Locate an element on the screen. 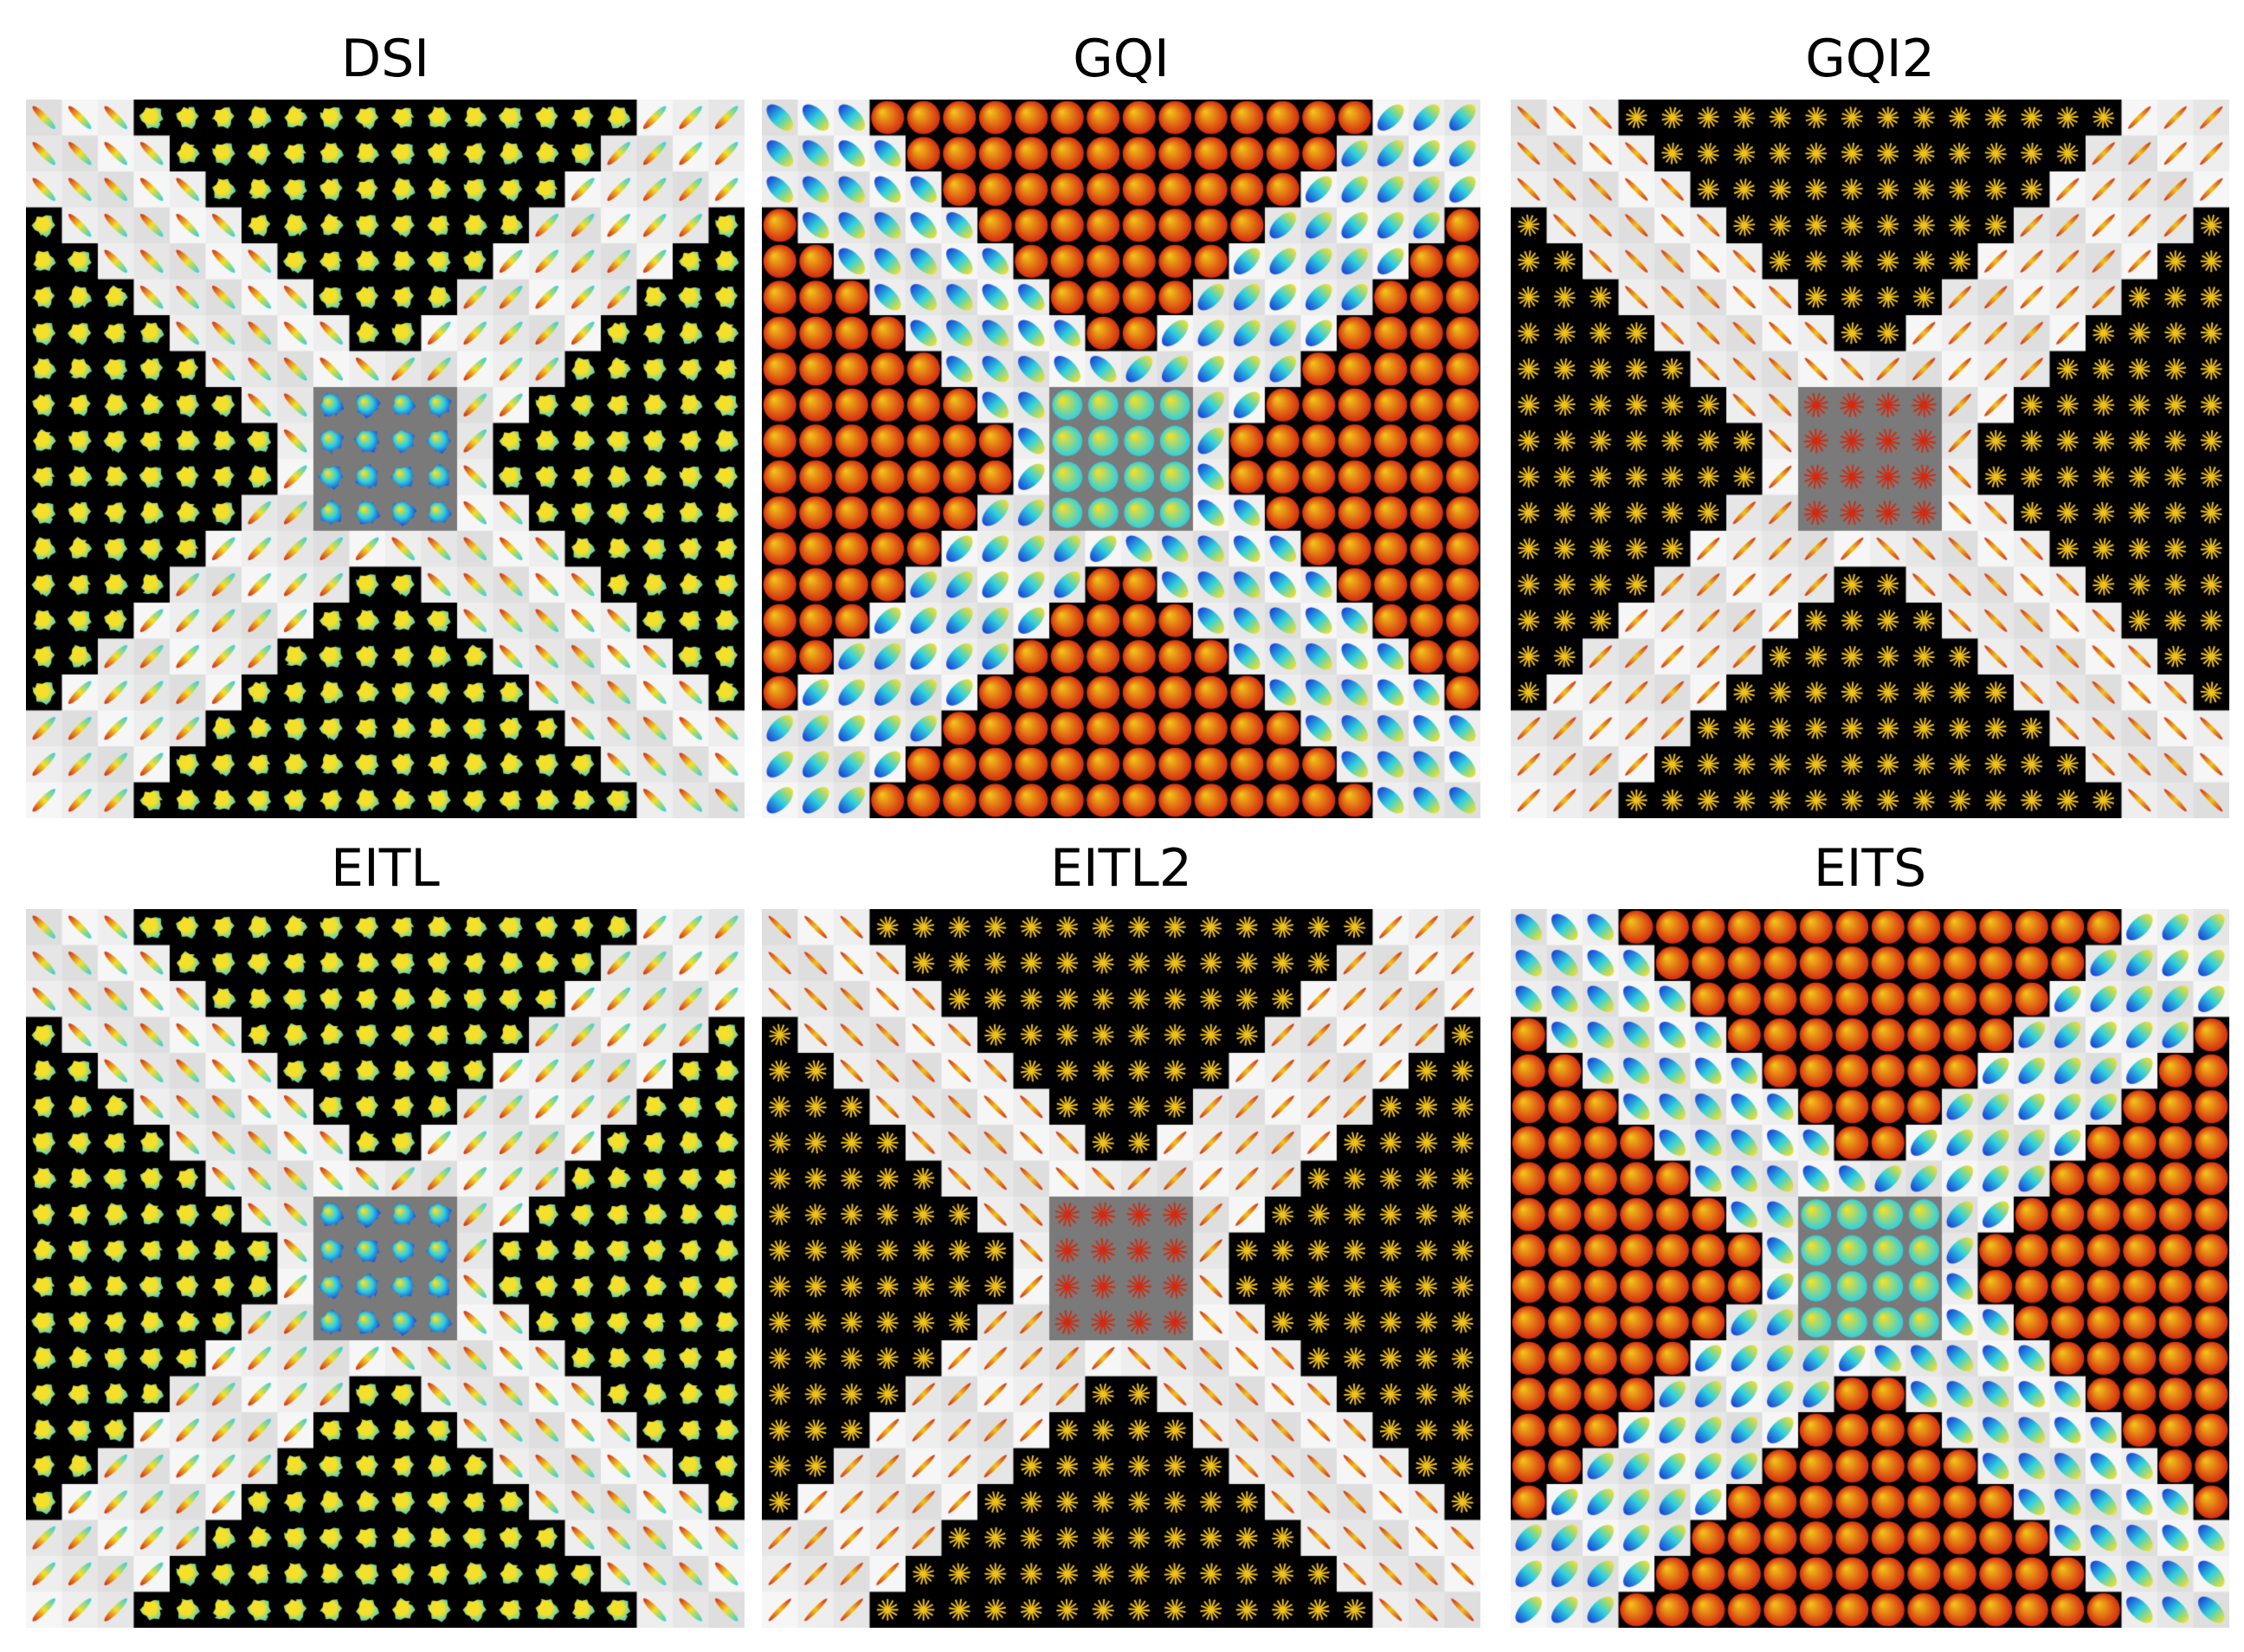 This screenshot has height=1652, width=2244. panel-title: EITL is located at coordinates (385, 868).